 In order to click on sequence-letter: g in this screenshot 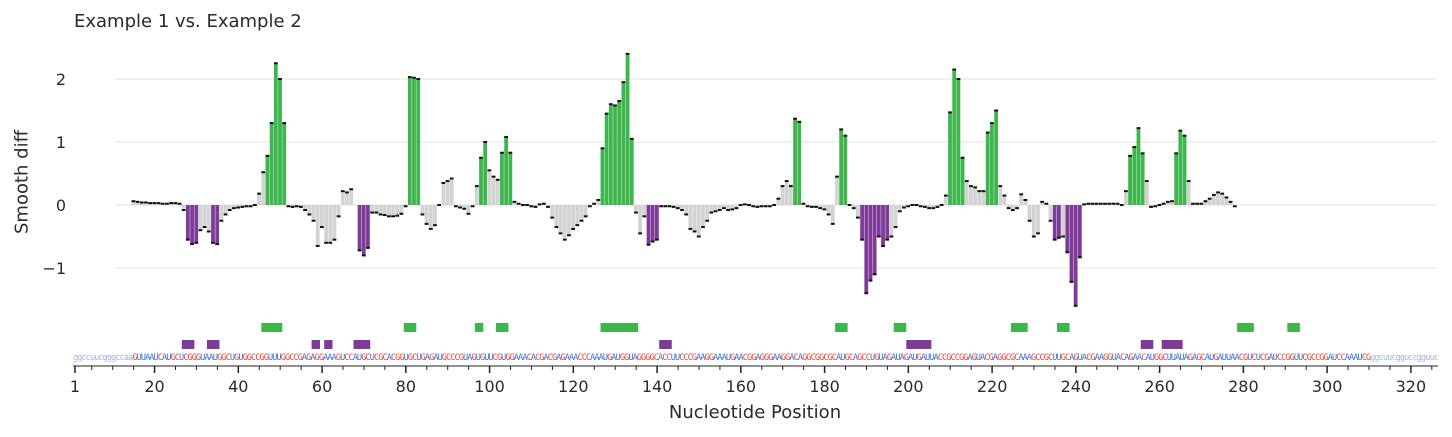, I will do `click(1423, 358)`.